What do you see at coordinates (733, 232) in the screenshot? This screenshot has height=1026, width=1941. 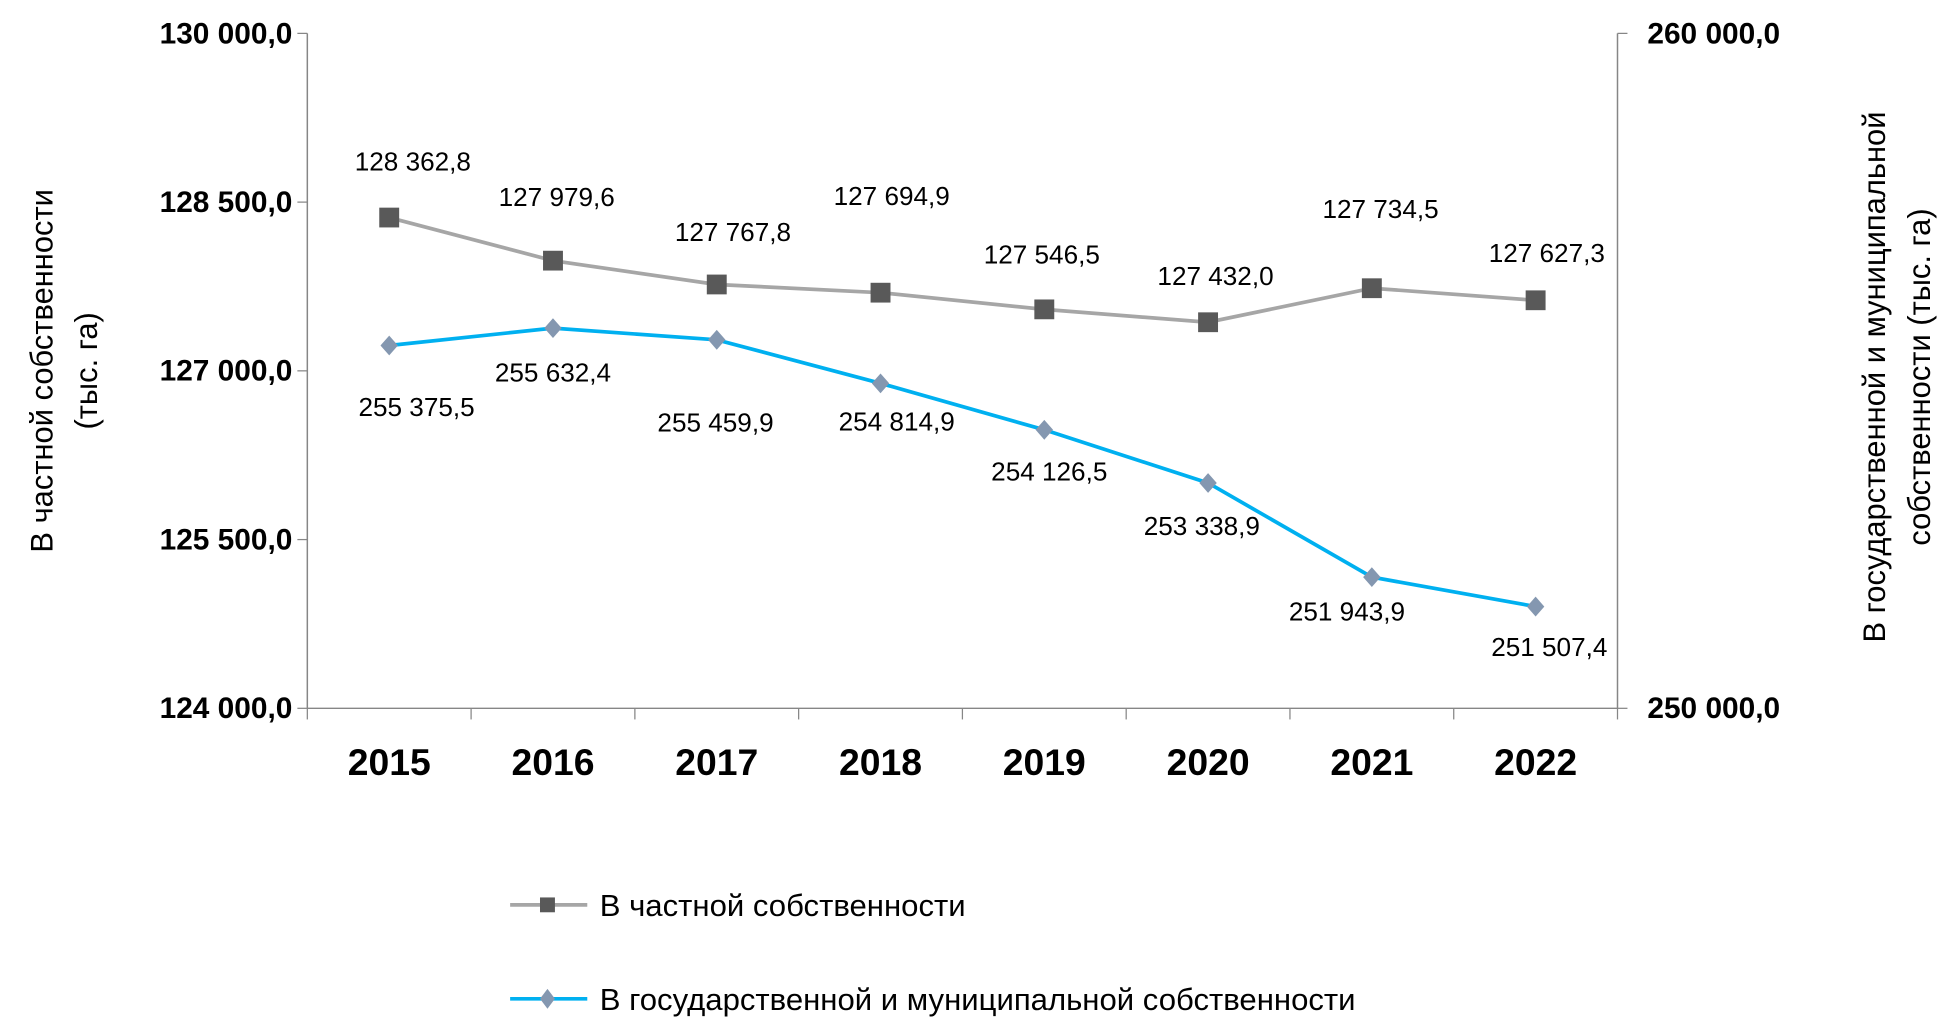 I see `data-label: 127 767,8` at bounding box center [733, 232].